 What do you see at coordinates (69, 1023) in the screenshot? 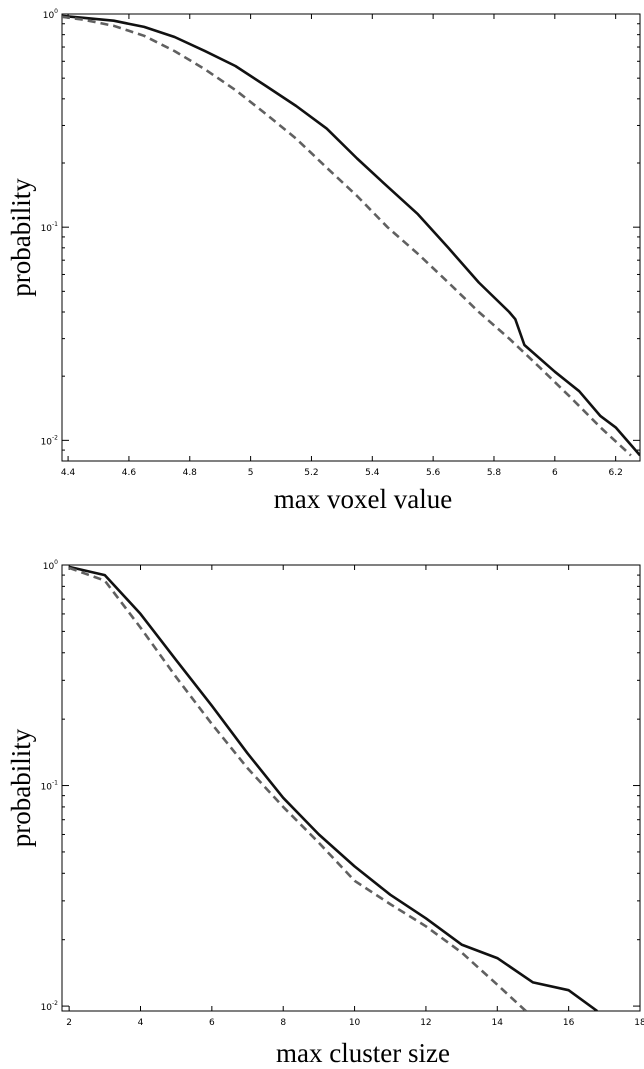
I see `x-tick-label: 2` at bounding box center [69, 1023].